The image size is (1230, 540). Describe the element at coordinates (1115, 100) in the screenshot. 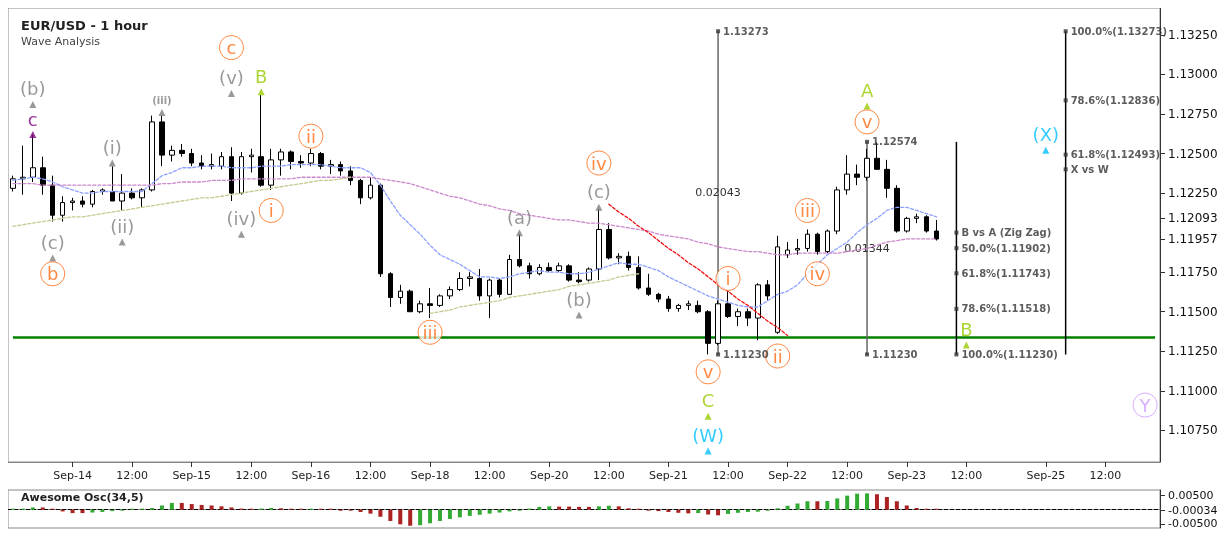

I see `data-label: 78.6%(1.12836)` at that location.